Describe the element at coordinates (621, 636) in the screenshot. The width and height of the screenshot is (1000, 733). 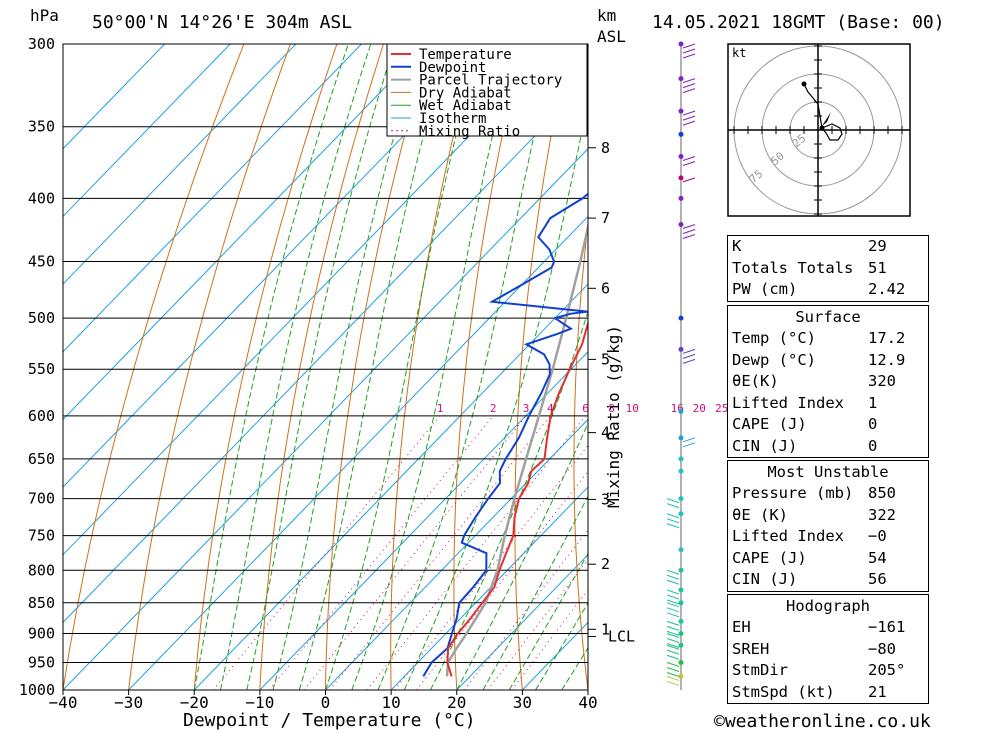
I see `lcl-label: LCL` at that location.